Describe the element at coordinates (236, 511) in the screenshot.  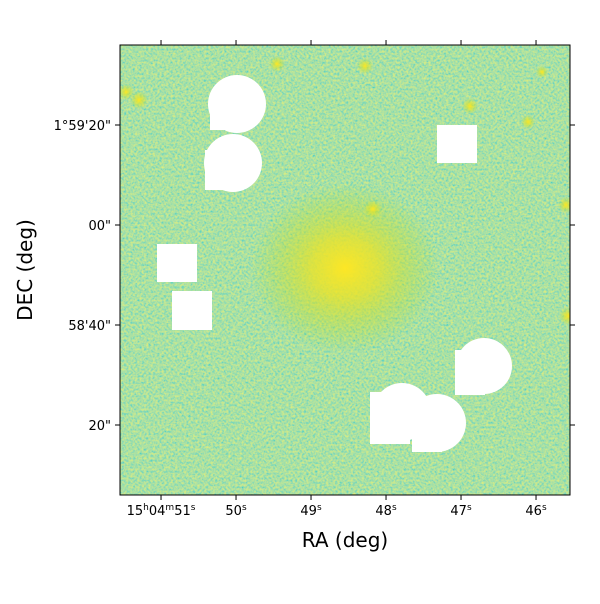
I see `x-tick-label: 50s` at that location.